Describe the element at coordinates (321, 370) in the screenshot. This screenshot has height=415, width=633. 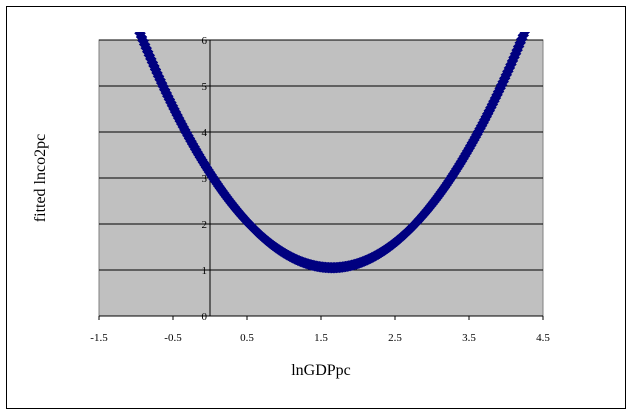
I see `x-axis-title: lnGDPpc` at that location.